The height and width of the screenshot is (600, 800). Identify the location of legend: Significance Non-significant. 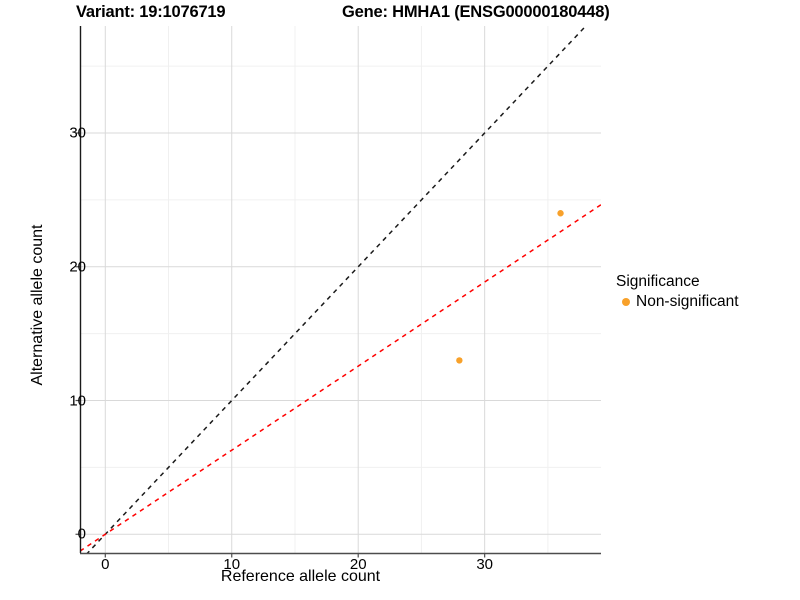
(706, 291).